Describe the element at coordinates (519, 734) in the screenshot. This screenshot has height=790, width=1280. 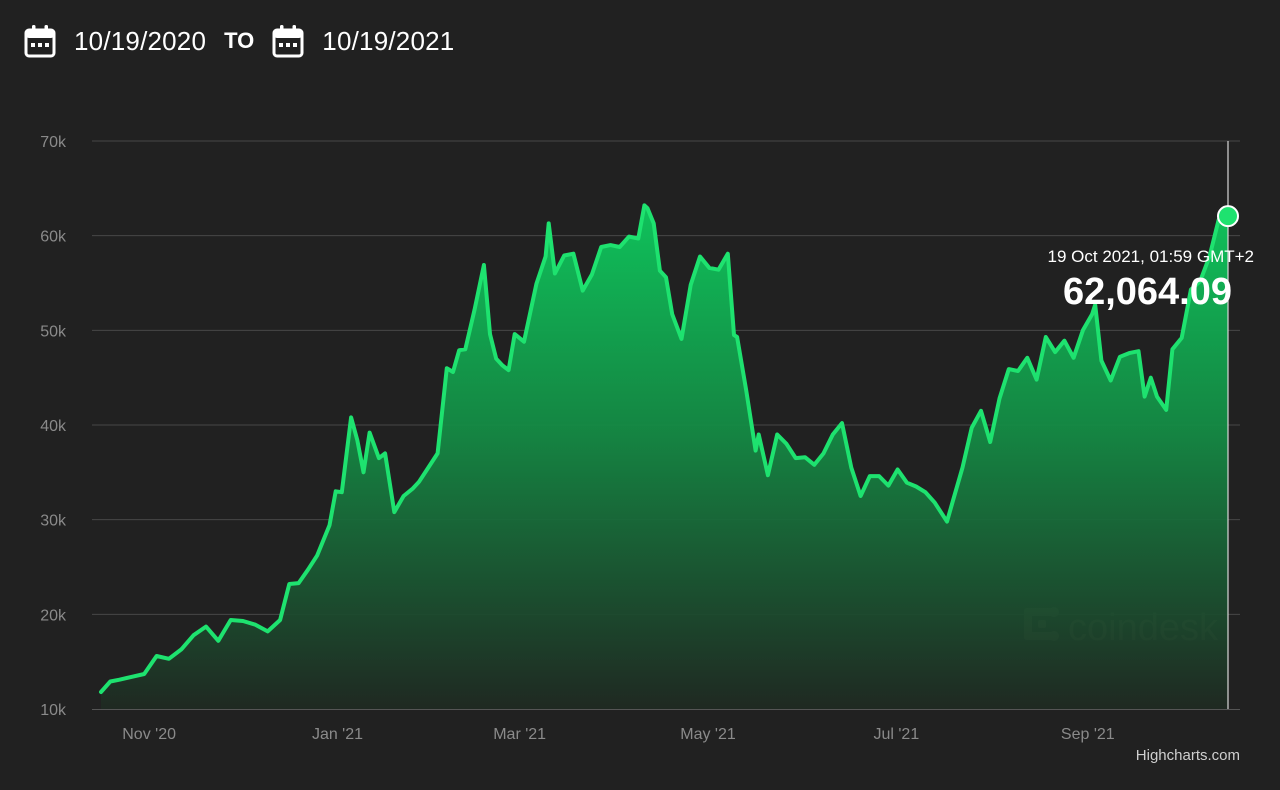
I see `x-tick-label: Mar '21` at that location.